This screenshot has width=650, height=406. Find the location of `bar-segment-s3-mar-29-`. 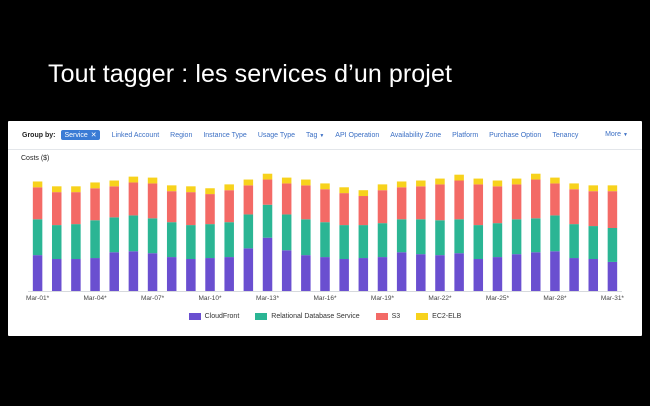

bar-segment-s3-mar-29- is located at coordinates (574, 207).